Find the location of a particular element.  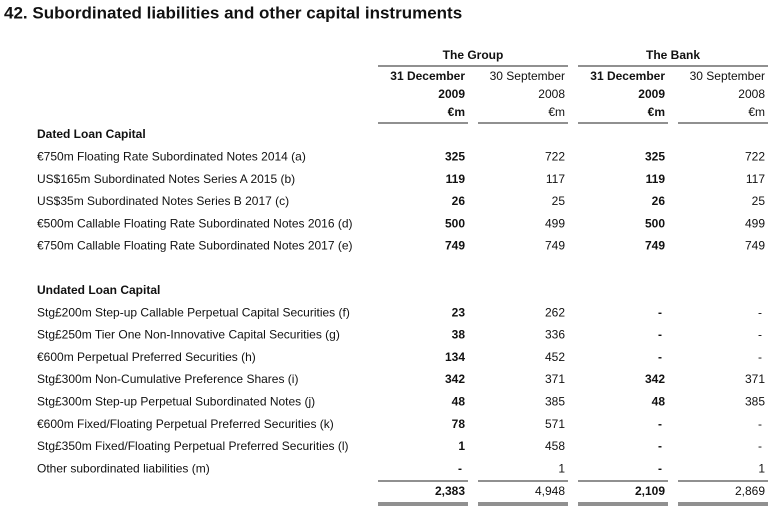

cell: 452 is located at coordinates (555, 357).